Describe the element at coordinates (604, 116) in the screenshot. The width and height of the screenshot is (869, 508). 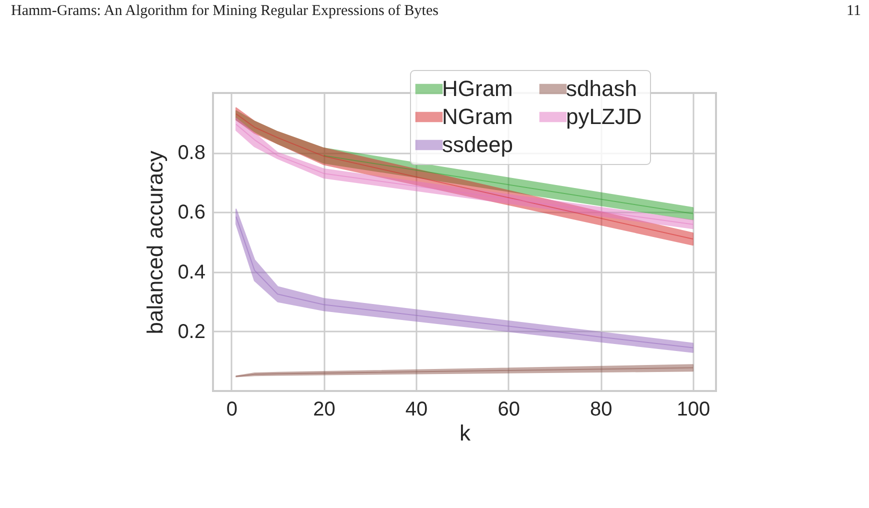
I see `legend-label: pyLZJD` at that location.